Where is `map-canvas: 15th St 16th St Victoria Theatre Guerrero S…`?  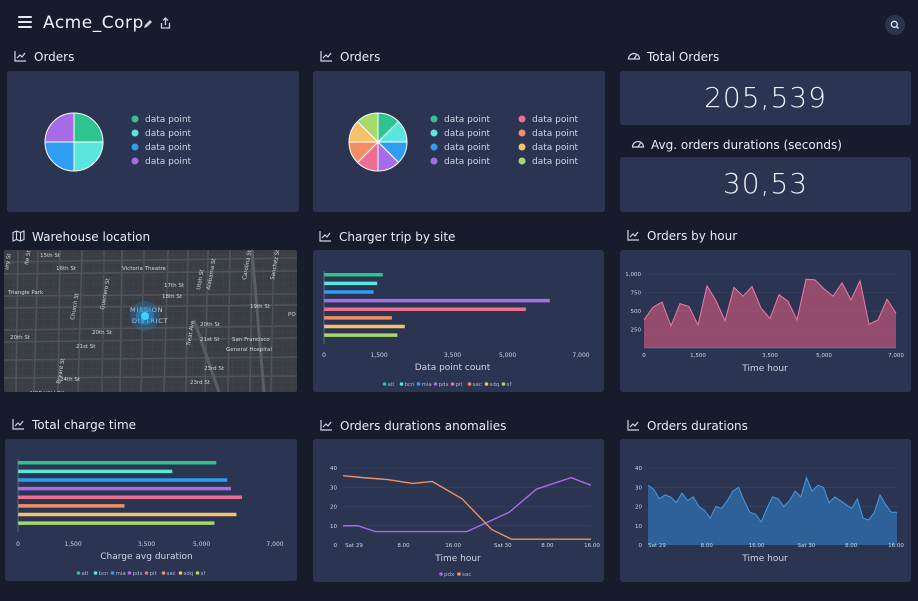 map-canvas: 15th St 16th St Victoria Theatre Guerrero S… is located at coordinates (150, 321).